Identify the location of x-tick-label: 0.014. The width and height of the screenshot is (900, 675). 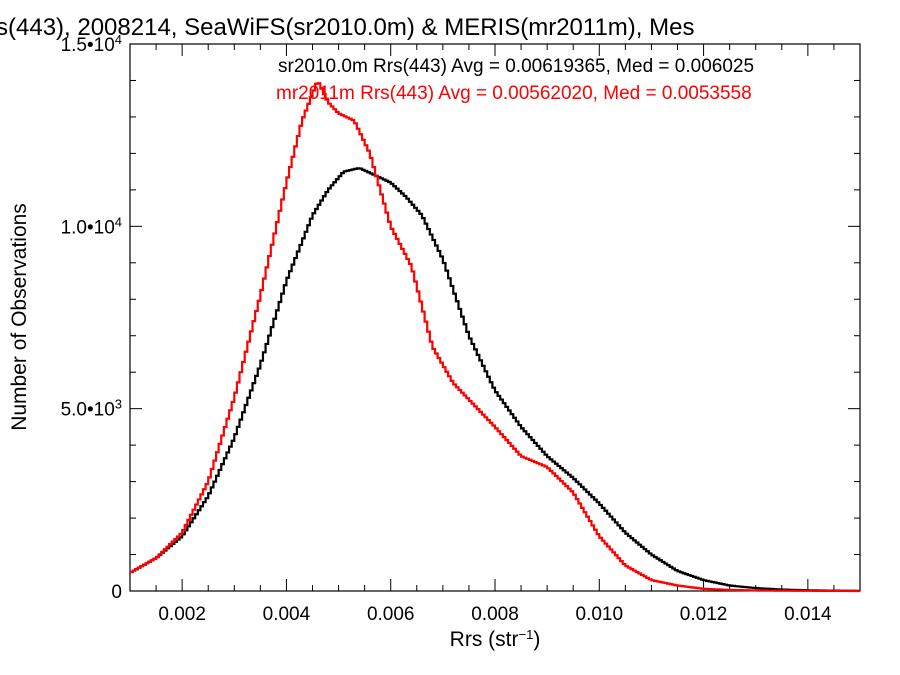
(808, 614).